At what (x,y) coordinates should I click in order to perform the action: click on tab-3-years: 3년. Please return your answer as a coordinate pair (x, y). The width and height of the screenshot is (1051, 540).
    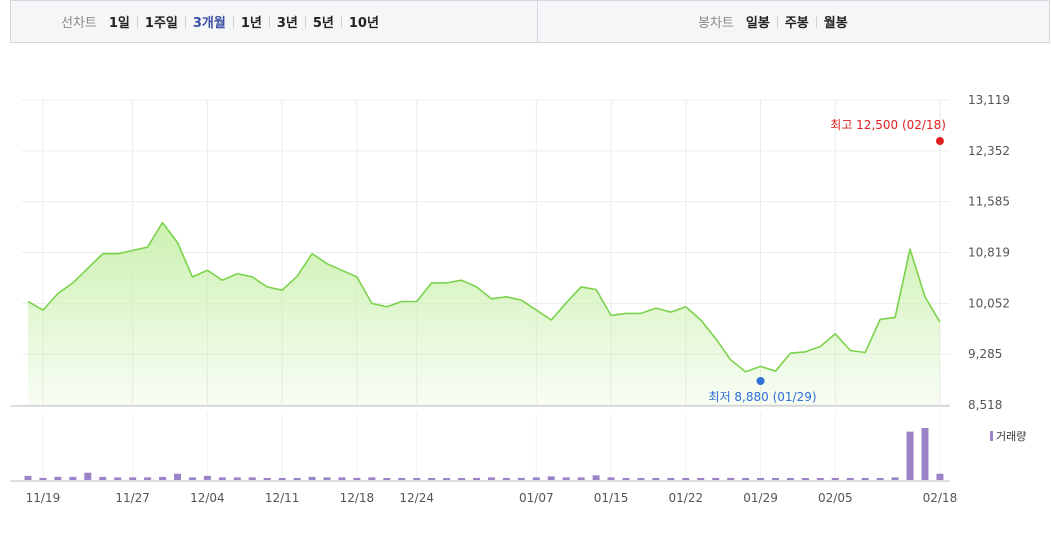
    Looking at the image, I should click on (287, 23).